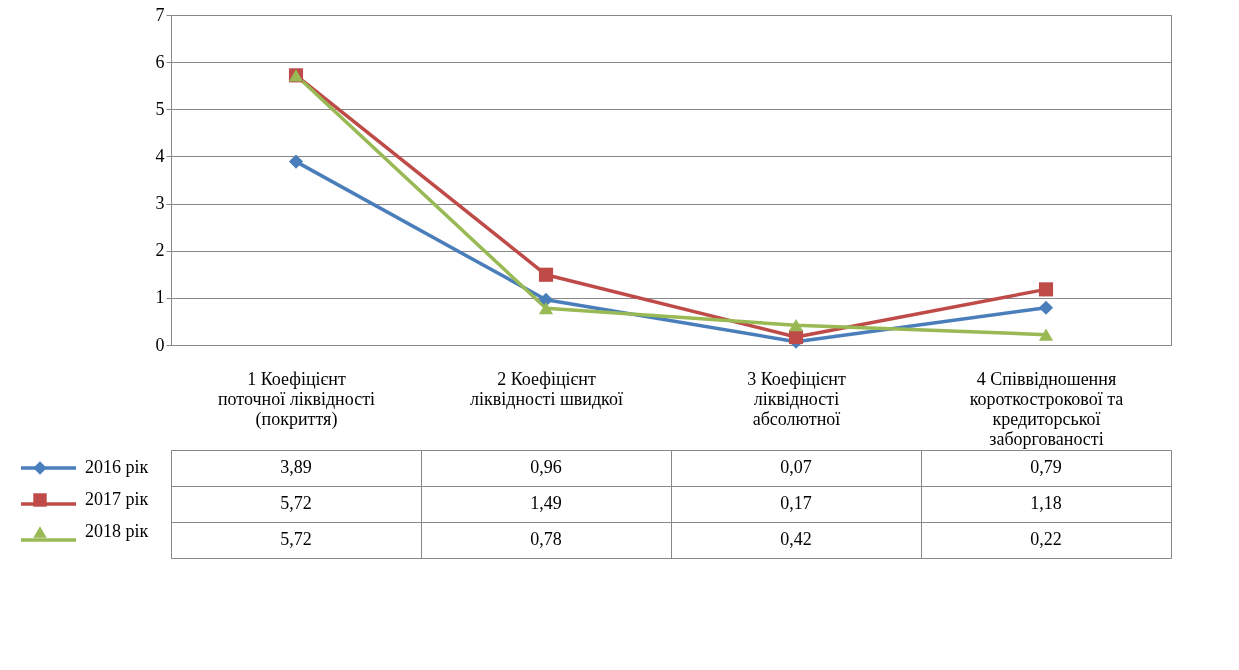  I want to click on data-label: 0,22, so click(1046, 539).